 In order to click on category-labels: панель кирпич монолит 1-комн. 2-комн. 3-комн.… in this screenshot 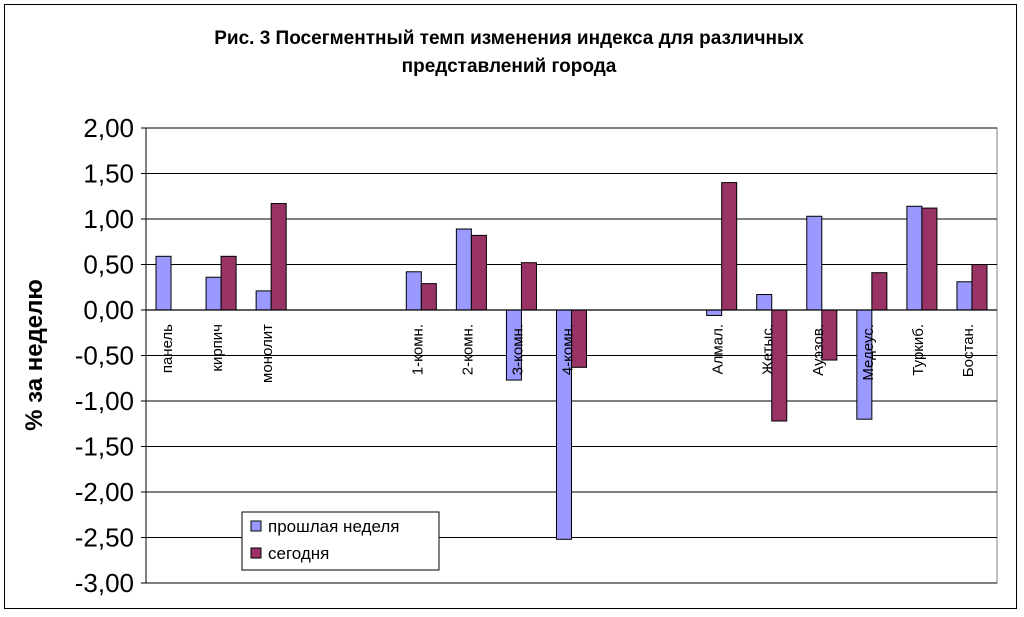, I will do `click(568, 353)`.